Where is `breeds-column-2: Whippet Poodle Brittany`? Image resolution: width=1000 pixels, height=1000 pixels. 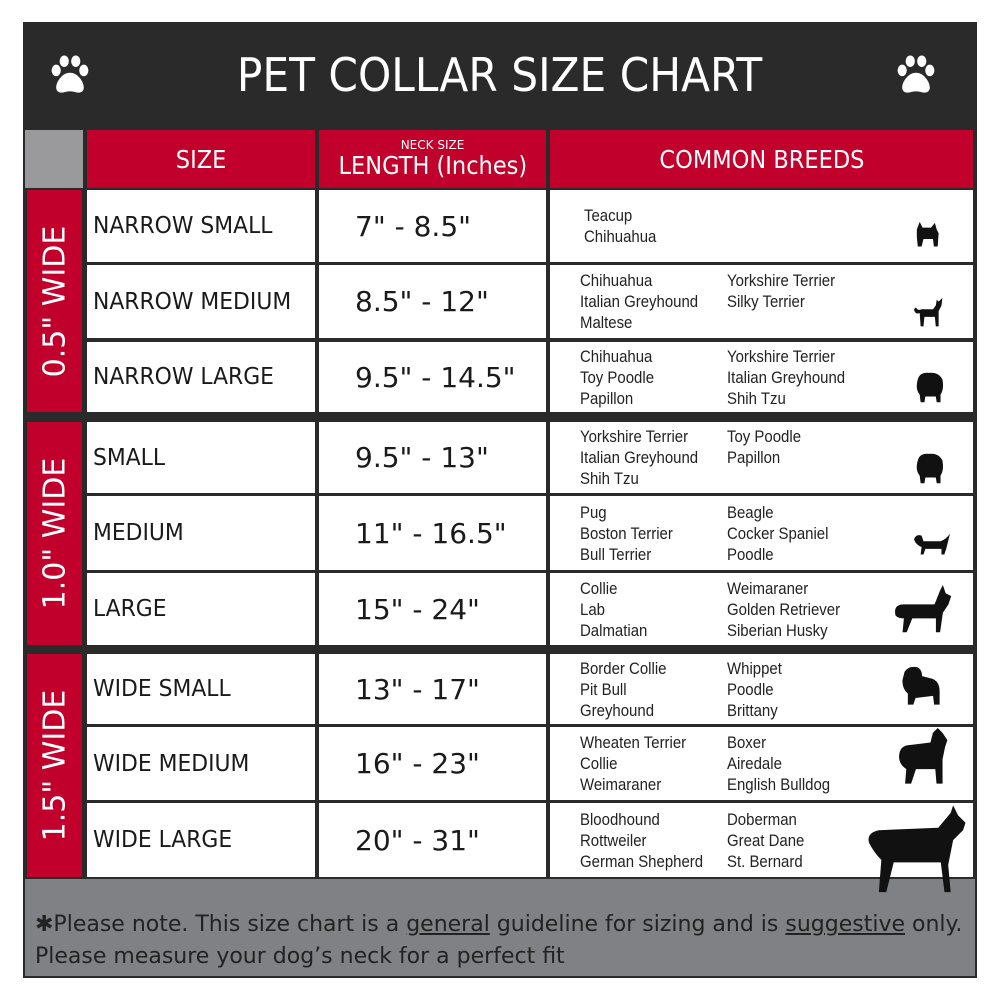
breeds-column-2: Whippet Poodle Brittany is located at coordinates (754, 689).